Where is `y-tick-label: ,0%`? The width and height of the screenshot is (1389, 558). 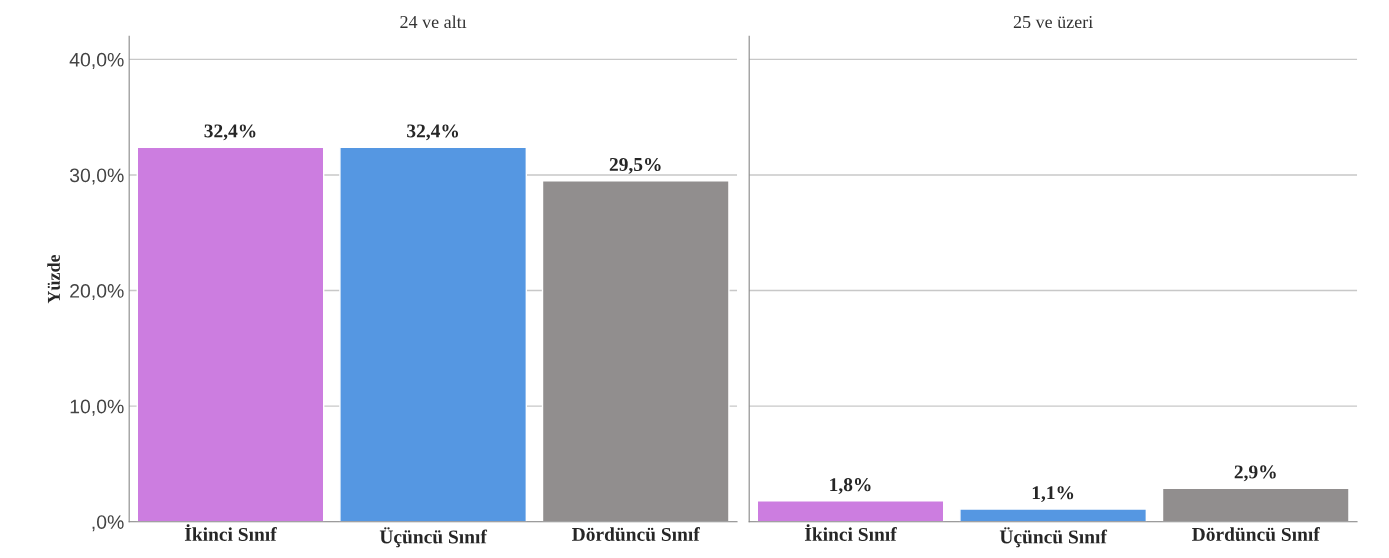 y-tick-label: ,0% is located at coordinates (108, 523).